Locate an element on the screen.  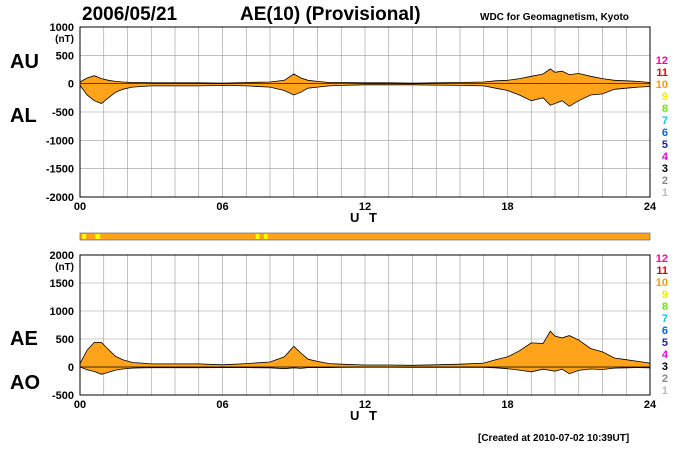
series-line-ae is located at coordinates (365, 348).